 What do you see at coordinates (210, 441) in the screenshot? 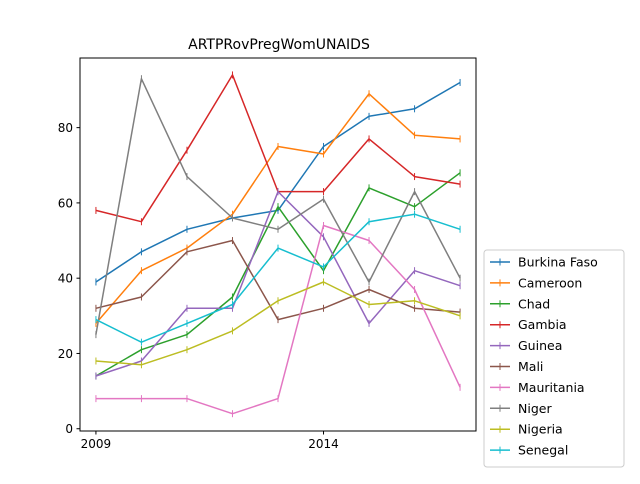
I see `x-axis: 2009 2014` at bounding box center [210, 441].